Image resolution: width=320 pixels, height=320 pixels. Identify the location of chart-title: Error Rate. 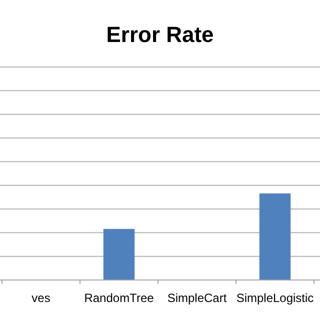
(160, 34).